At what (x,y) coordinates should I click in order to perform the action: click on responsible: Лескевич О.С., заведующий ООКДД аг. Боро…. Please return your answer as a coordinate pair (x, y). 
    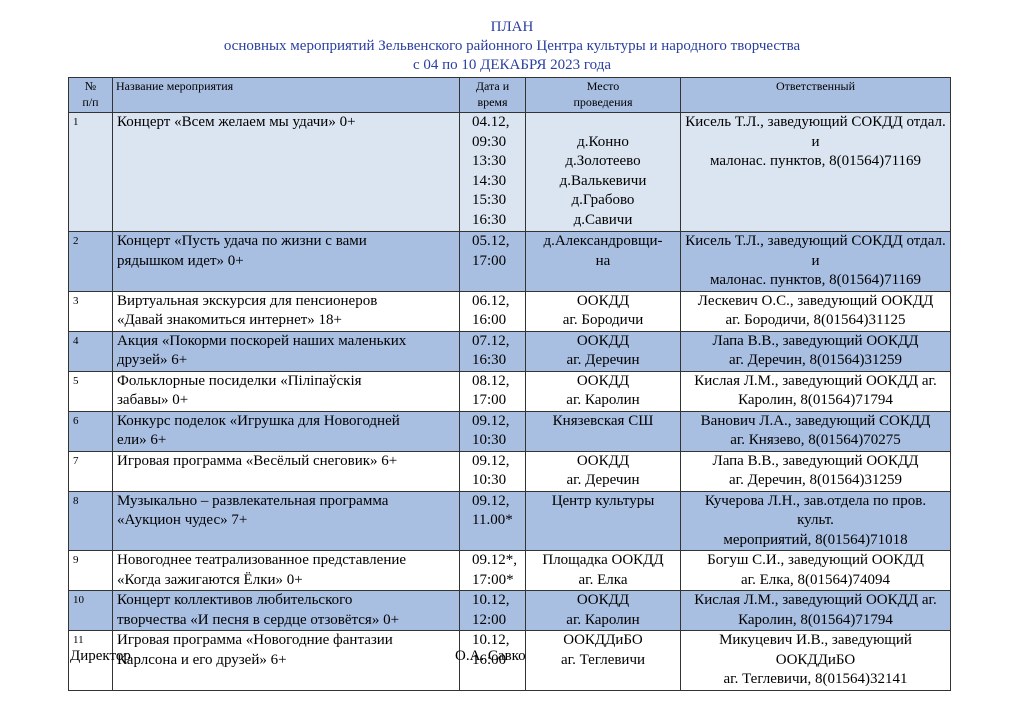
    Looking at the image, I should click on (815, 311).